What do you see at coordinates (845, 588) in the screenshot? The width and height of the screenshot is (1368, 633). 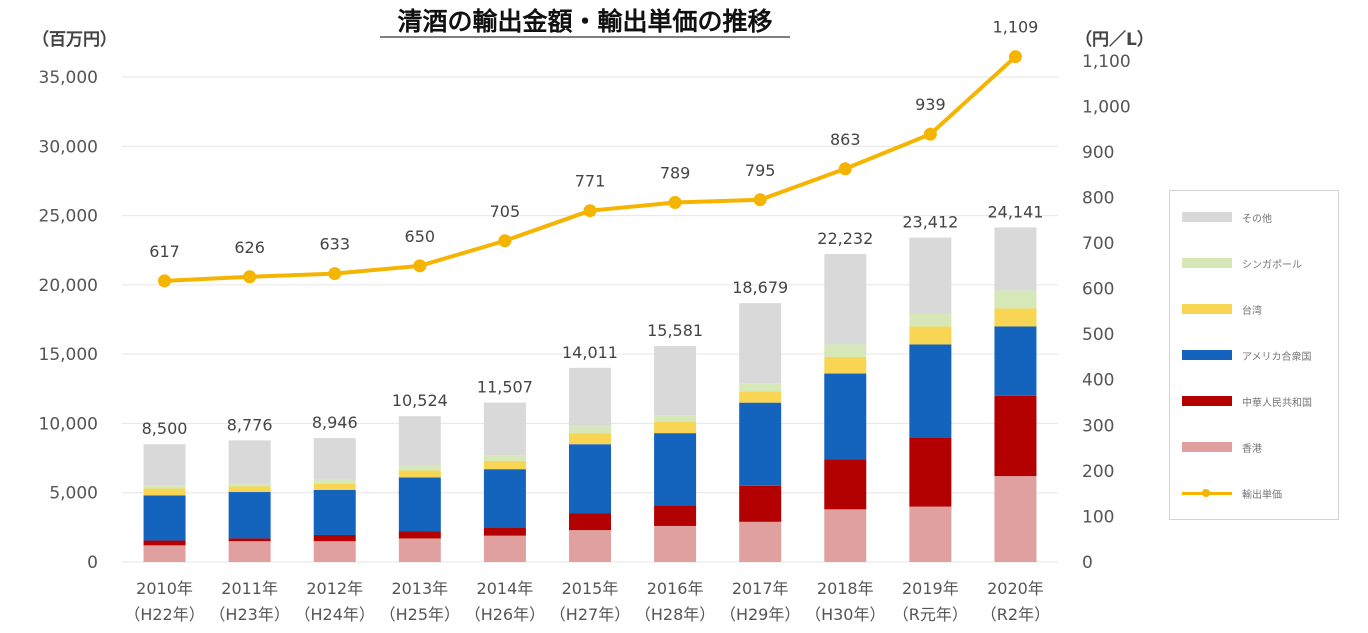 I see `x-tick-label: 2018年` at bounding box center [845, 588].